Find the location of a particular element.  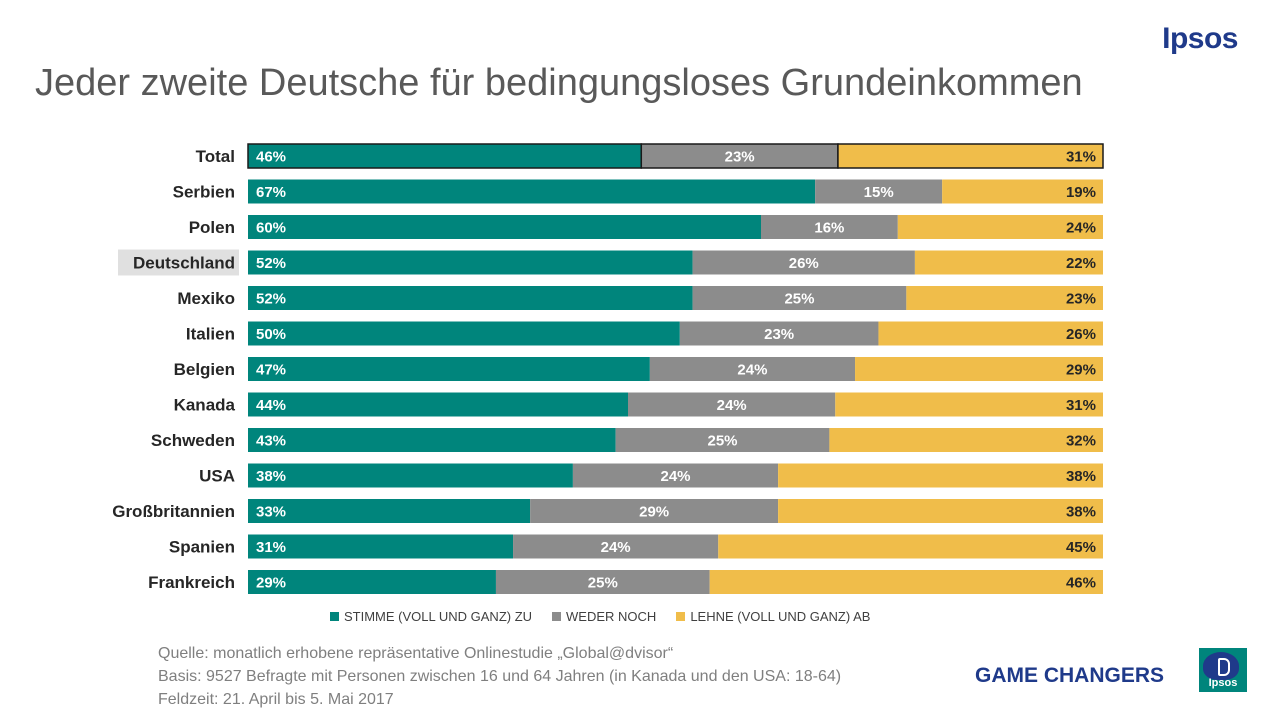

legend-item-agree: STIMME (VOLL UND GANZ) ZU is located at coordinates (431, 616).